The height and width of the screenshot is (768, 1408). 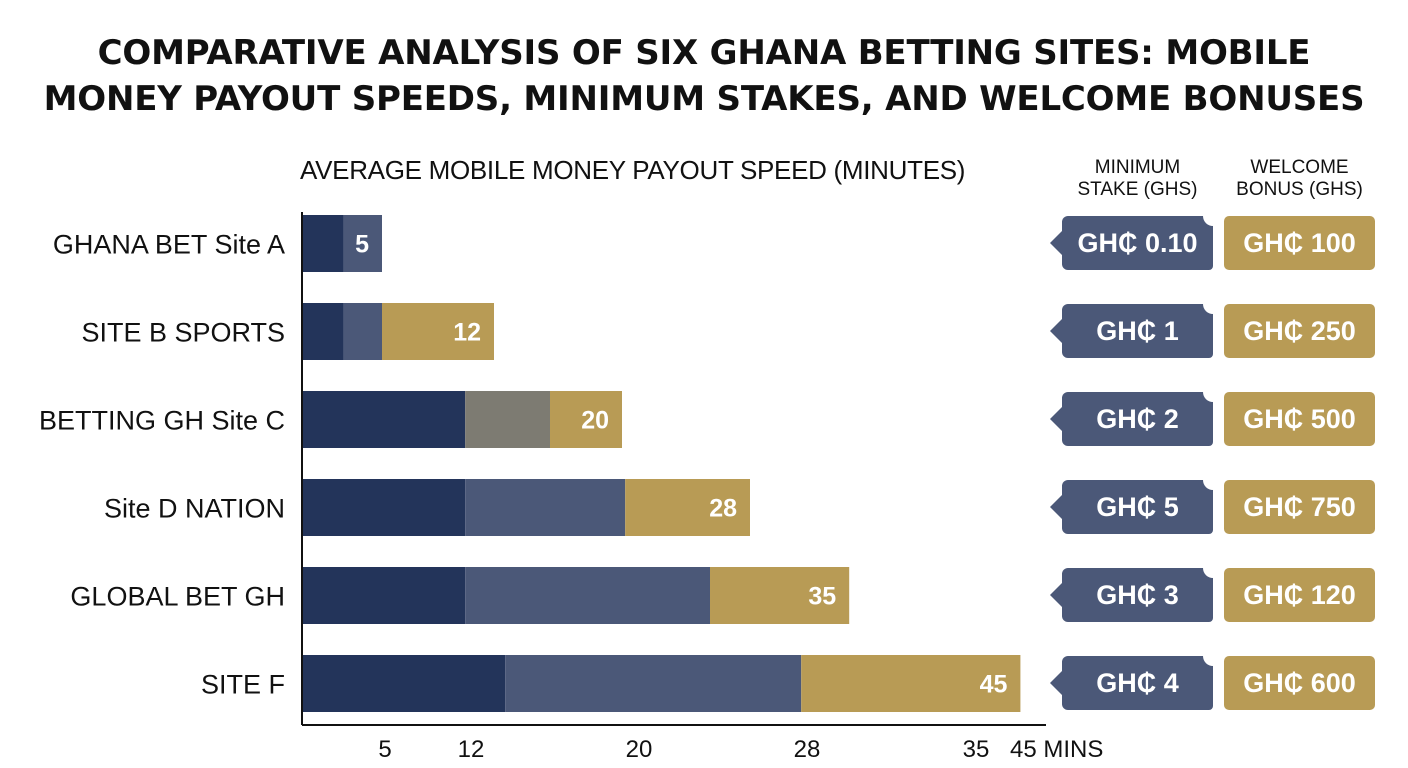 I want to click on x-tick-label: 12, so click(x=471, y=749).